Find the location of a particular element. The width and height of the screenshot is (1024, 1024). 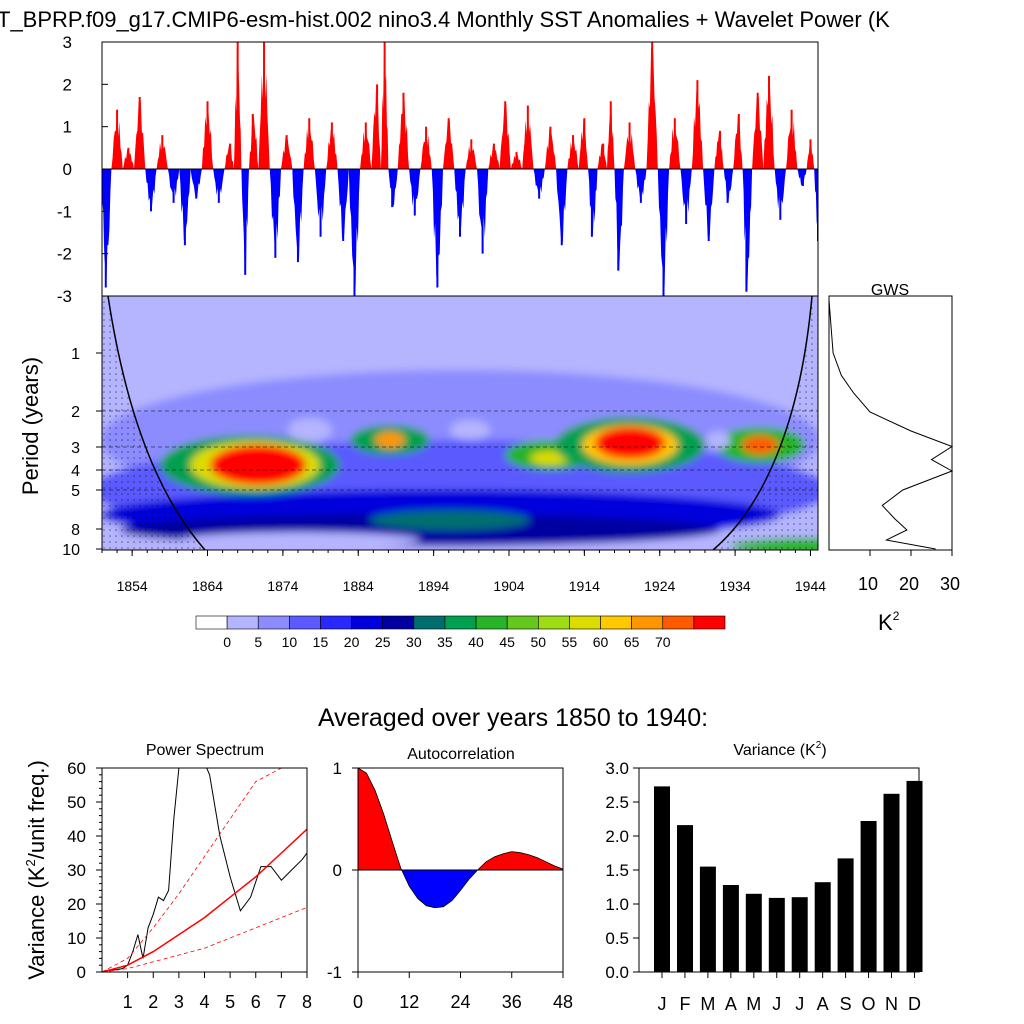

autocorrelation-y-tick-label: -1 is located at coordinates (334, 972).